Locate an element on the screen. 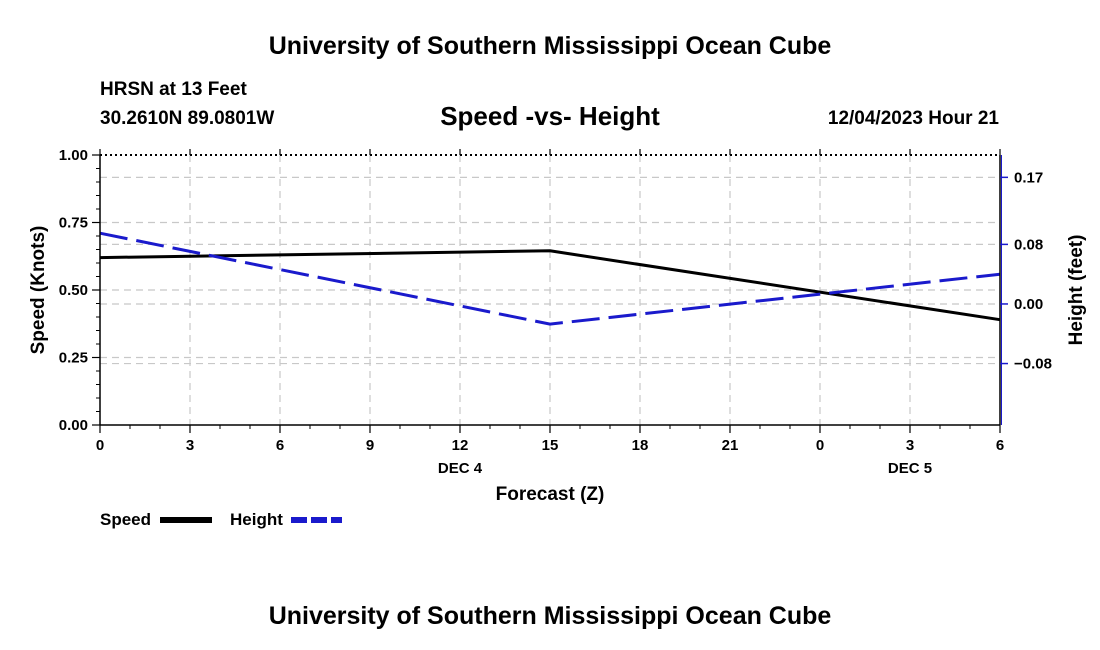 The width and height of the screenshot is (1100, 650). legend-height-label: Height is located at coordinates (256, 519).